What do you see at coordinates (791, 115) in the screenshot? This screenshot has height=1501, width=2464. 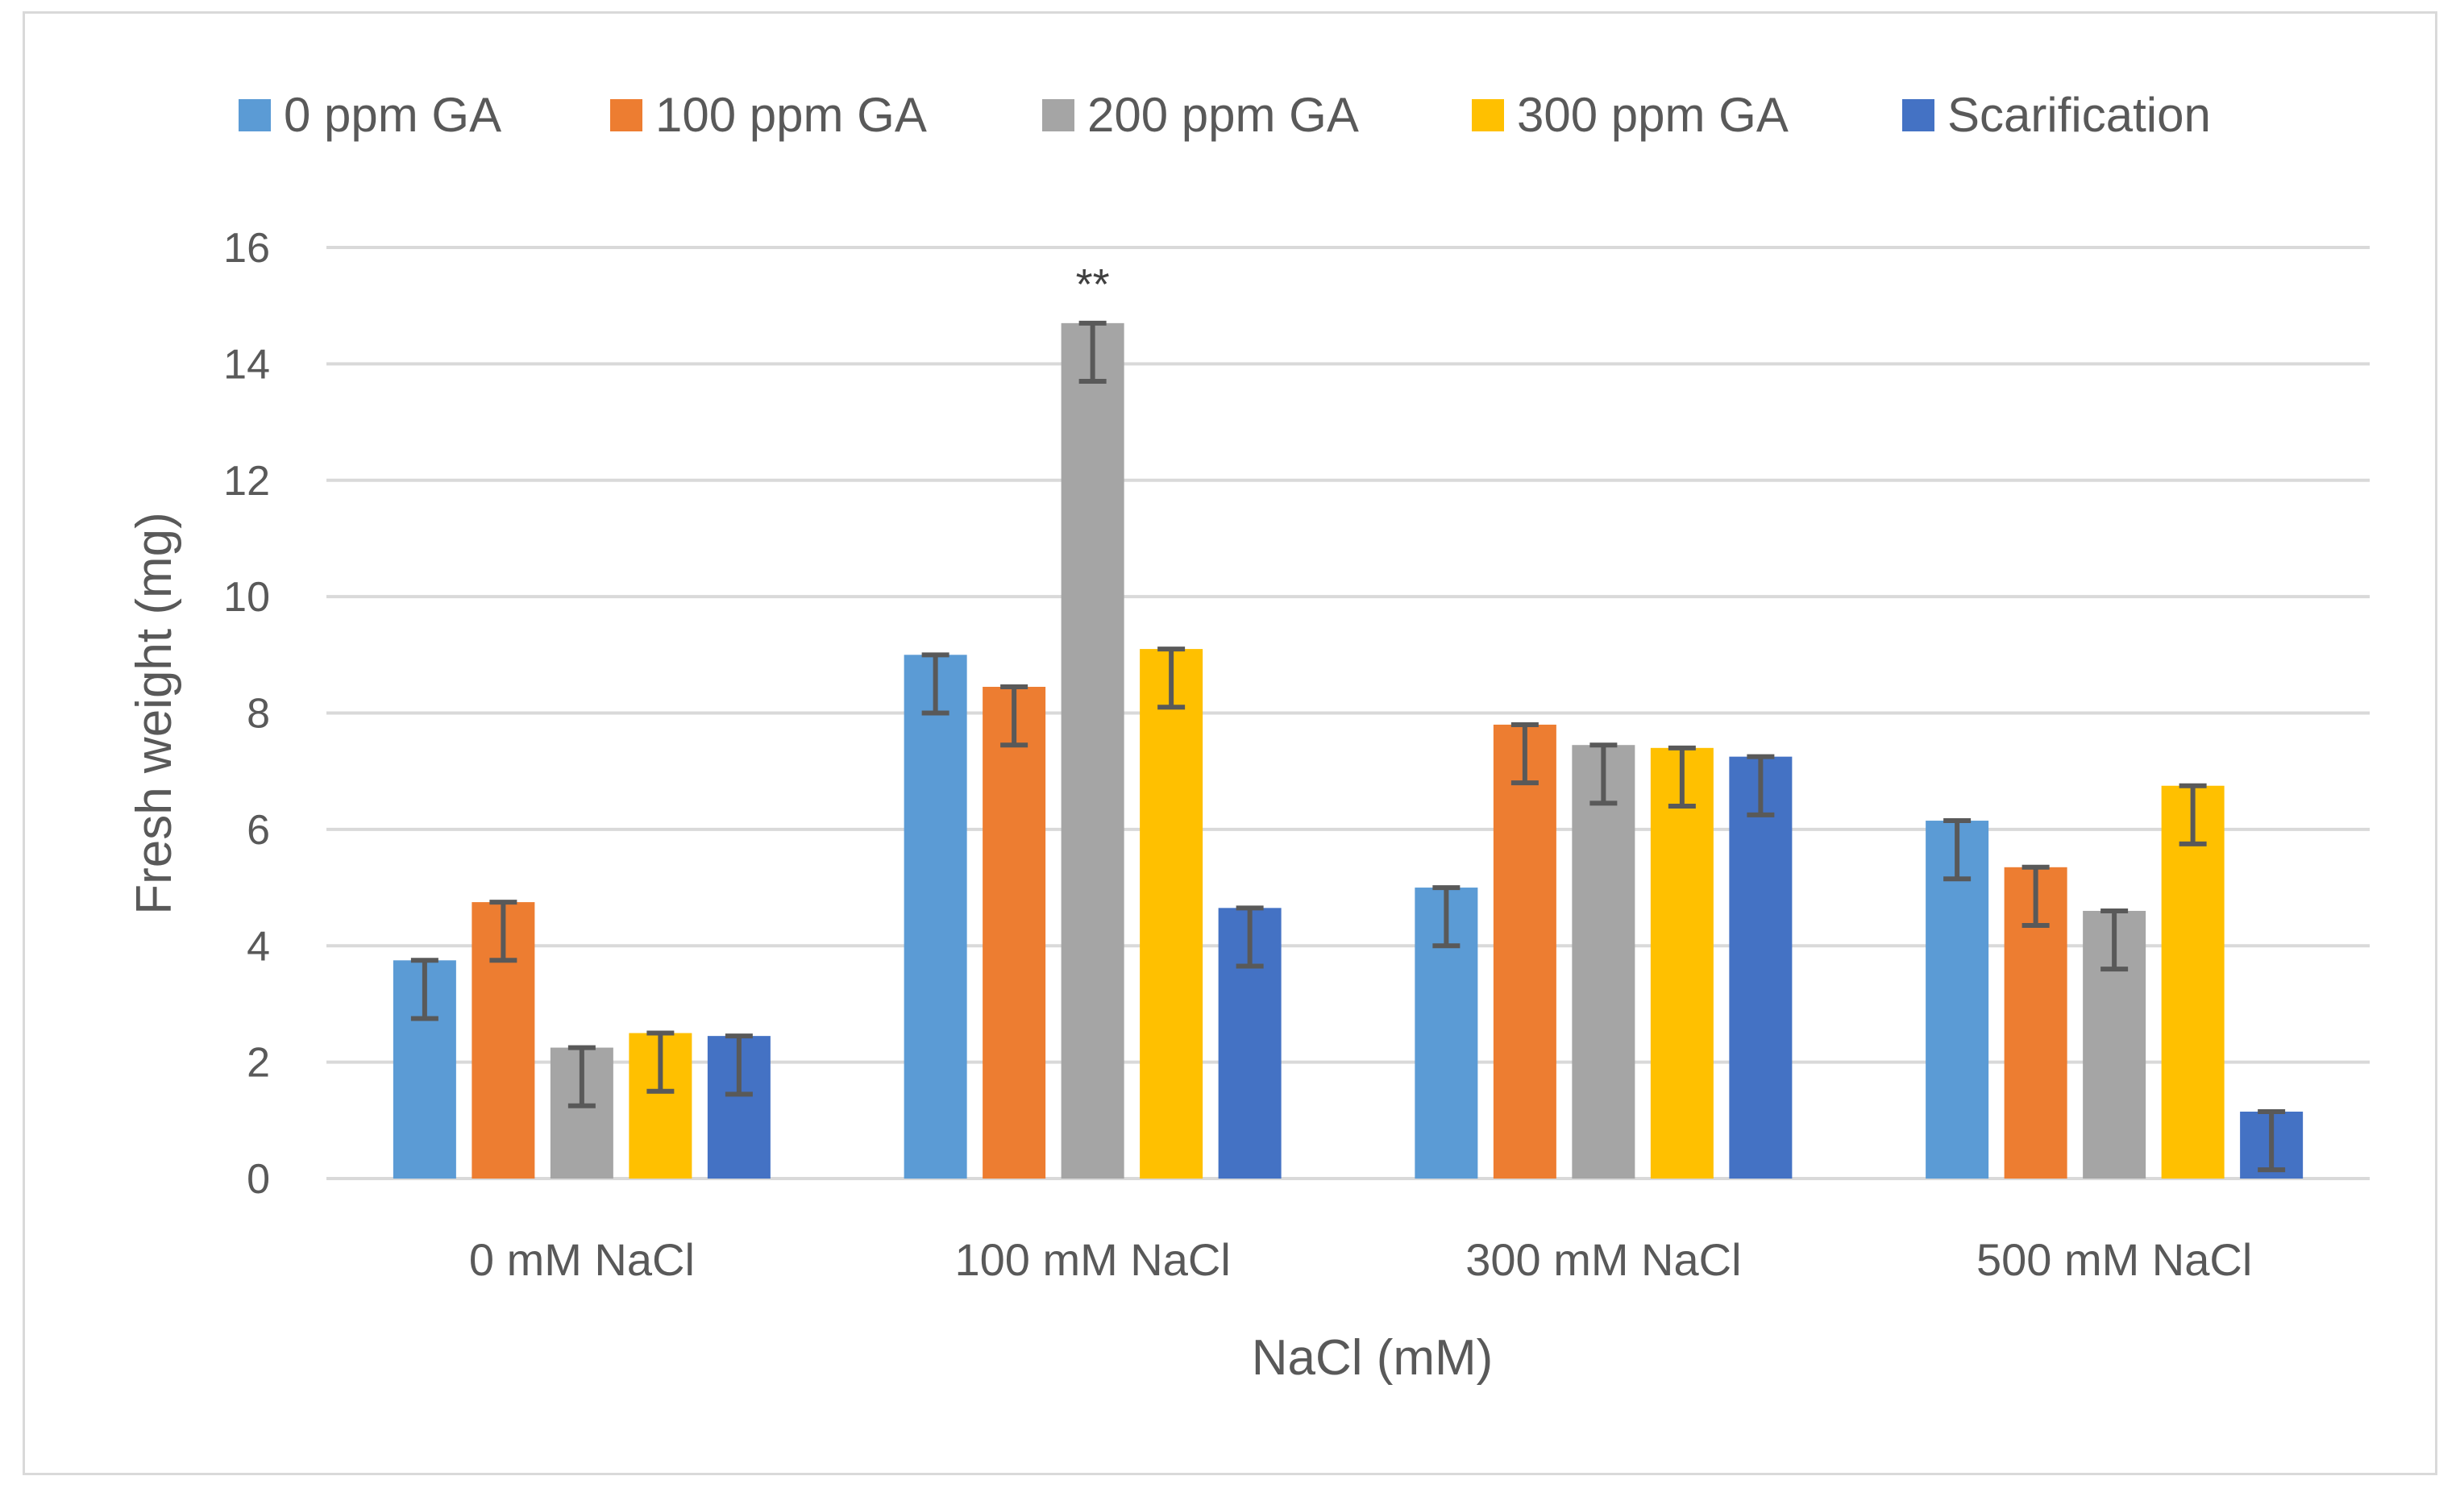 I see `legend-label-2: 100 ppm GA` at bounding box center [791, 115].